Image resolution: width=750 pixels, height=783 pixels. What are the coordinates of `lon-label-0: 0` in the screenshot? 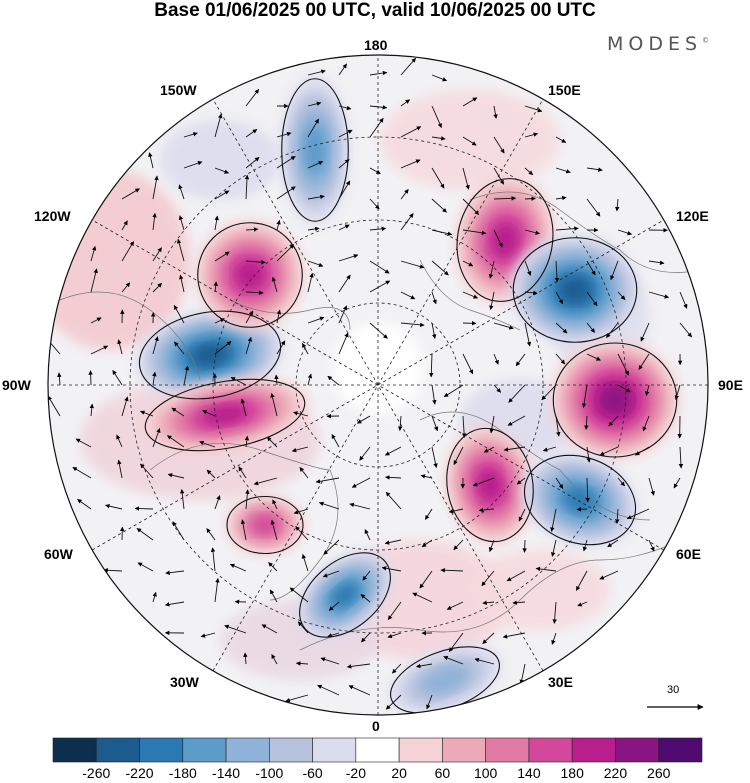 It's located at (376, 726).